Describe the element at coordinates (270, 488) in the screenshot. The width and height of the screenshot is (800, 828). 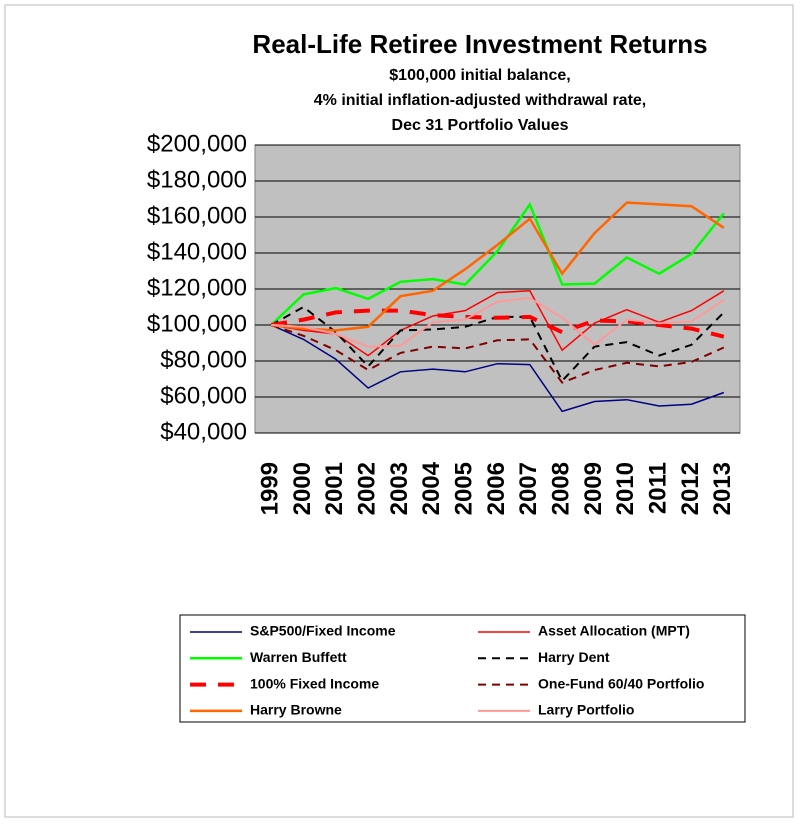
I see `x-tick-label: 1999` at that location.